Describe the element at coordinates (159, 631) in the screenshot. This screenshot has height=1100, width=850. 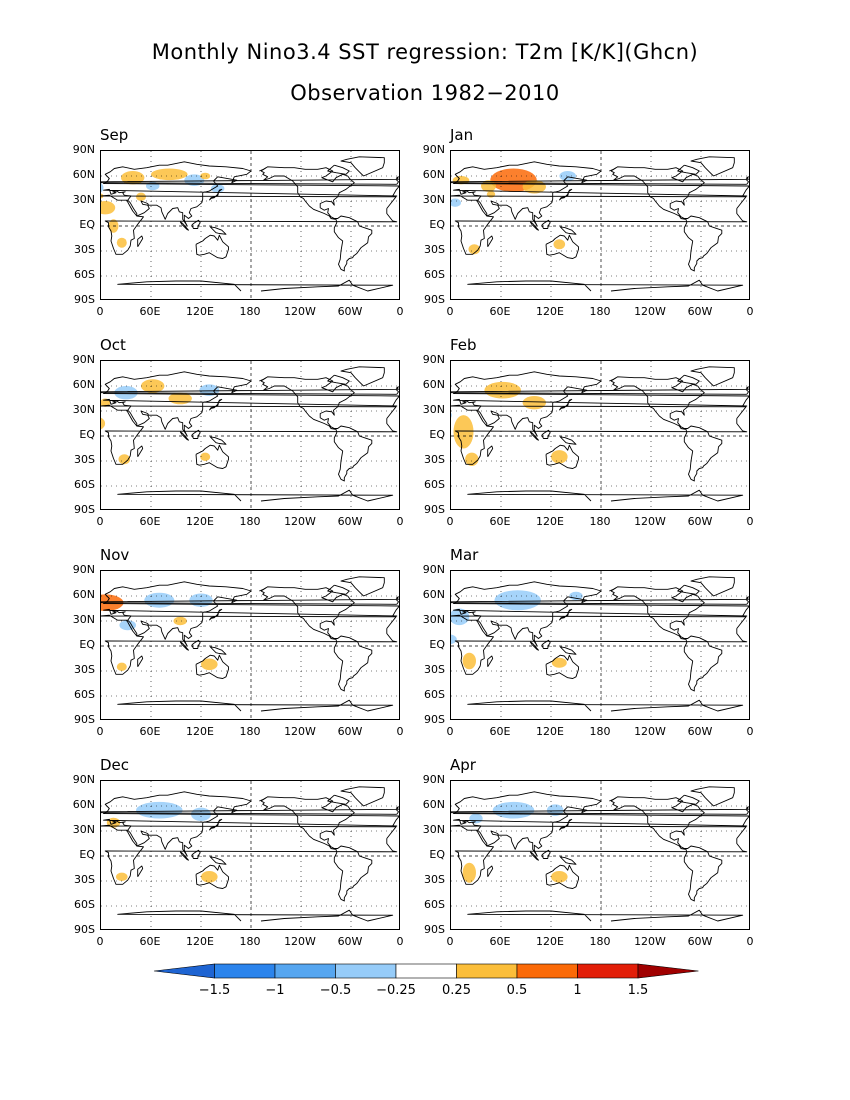
I see `anomaly-field` at that location.